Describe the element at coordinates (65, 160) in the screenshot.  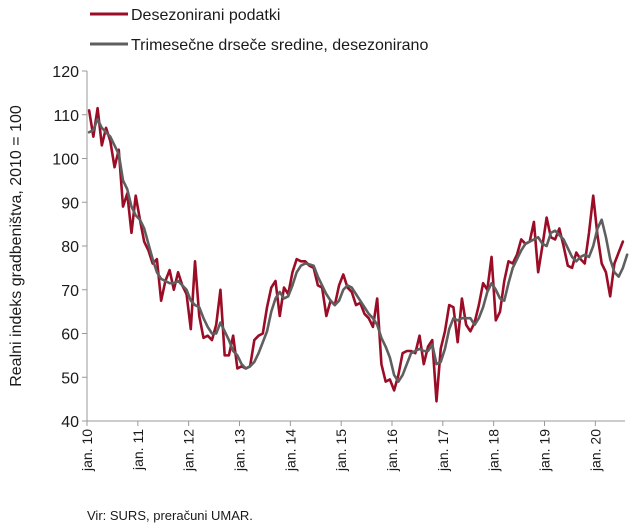
I see `y-tick-label: 100` at that location.